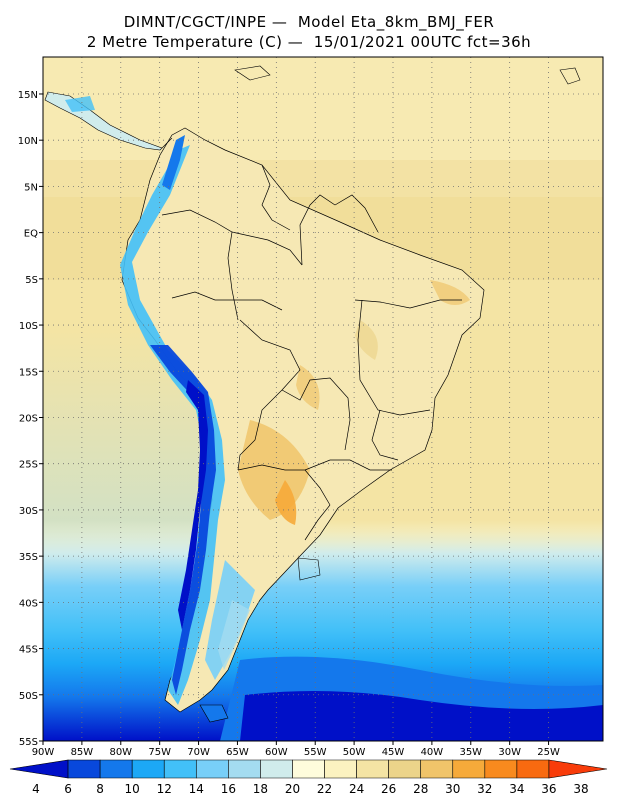  I want to click on lat-tick-label: 10N, so click(28, 141).